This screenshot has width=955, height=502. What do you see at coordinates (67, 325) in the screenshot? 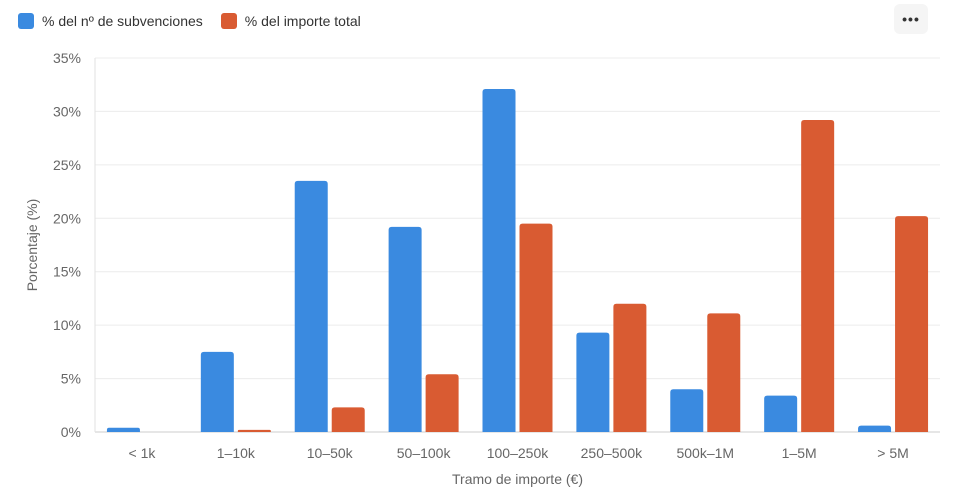
I see `y-tick-label: 10%` at bounding box center [67, 325].